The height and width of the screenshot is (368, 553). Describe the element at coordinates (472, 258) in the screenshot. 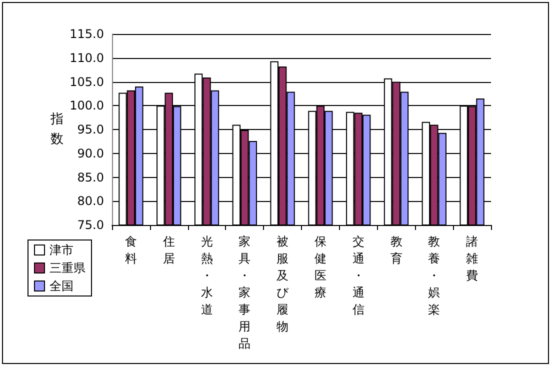

I see `x-tick-label: 諸雑費` at that location.